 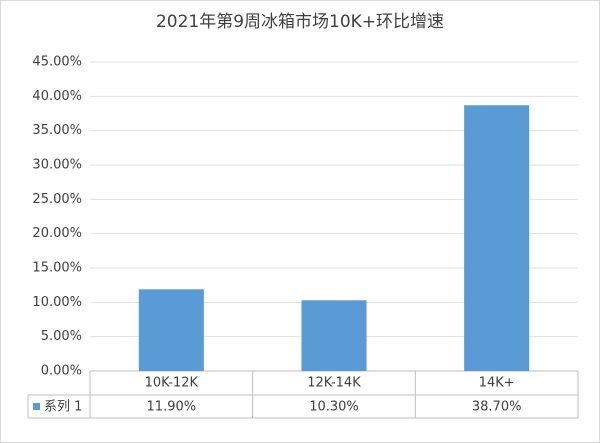 What do you see at coordinates (57, 199) in the screenshot?
I see `y-tick-label: 25.00%` at bounding box center [57, 199].